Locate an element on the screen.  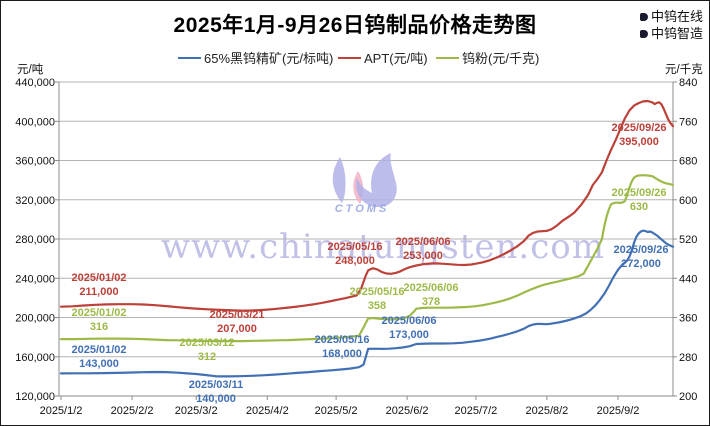
legend-item-apt: APT(元/吨) is located at coordinates (383, 57).